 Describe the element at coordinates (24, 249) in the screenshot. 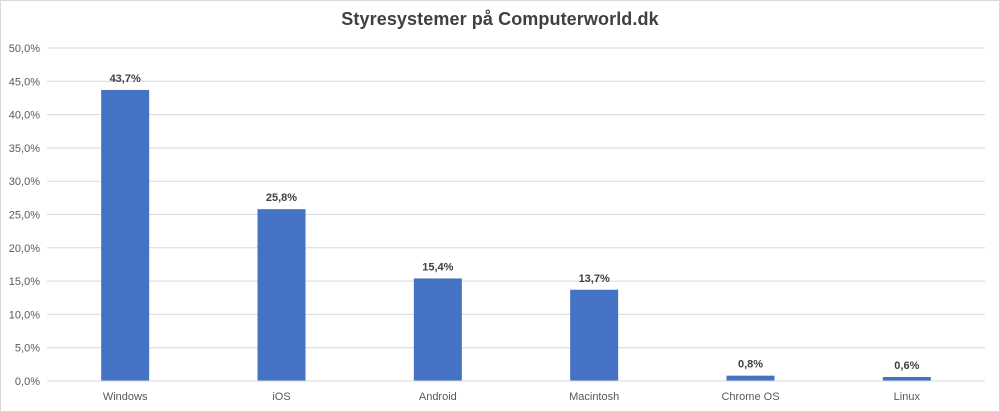

I see `y-tick-label: 20,0%` at that location.